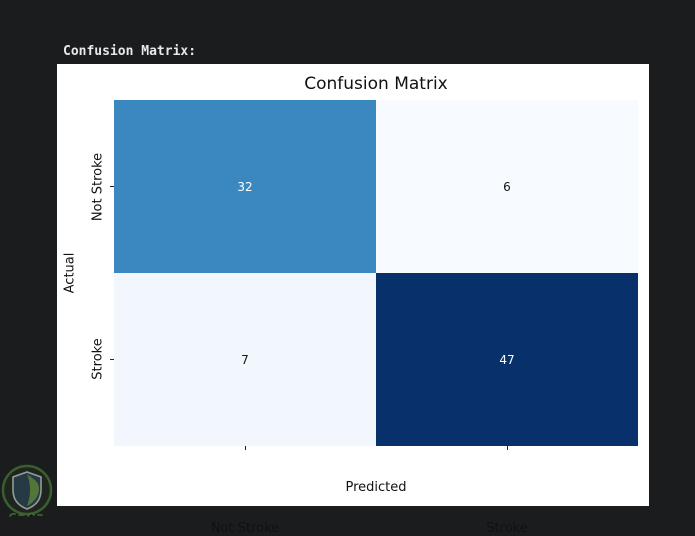  I want to click on x-tick-label-stroke: Stroke, so click(507, 528).